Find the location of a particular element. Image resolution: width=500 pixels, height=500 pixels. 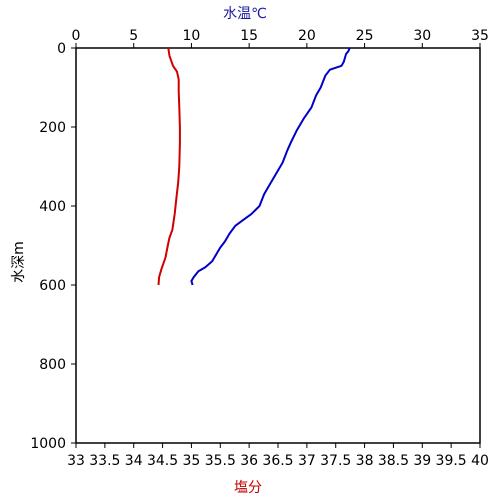

top-tick-label: 5 is located at coordinates (133, 36).